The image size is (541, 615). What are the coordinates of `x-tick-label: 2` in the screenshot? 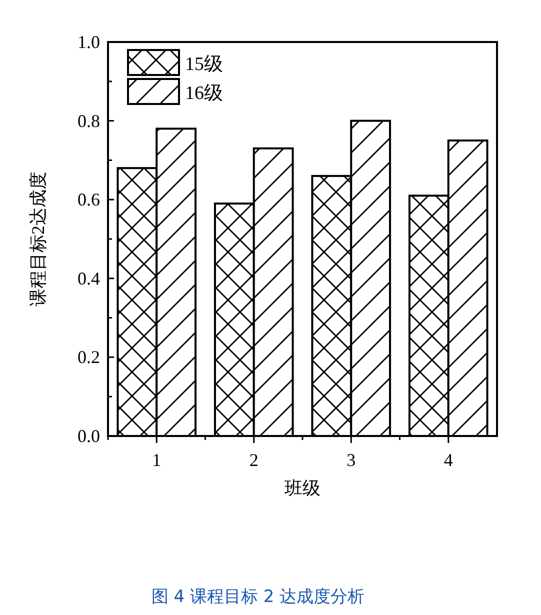 It's located at (253, 460).